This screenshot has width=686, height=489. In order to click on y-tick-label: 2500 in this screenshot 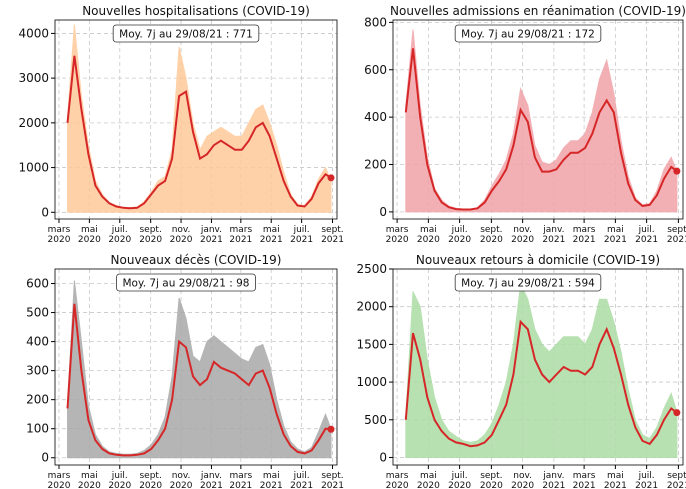, I will do `click(371, 269)`.